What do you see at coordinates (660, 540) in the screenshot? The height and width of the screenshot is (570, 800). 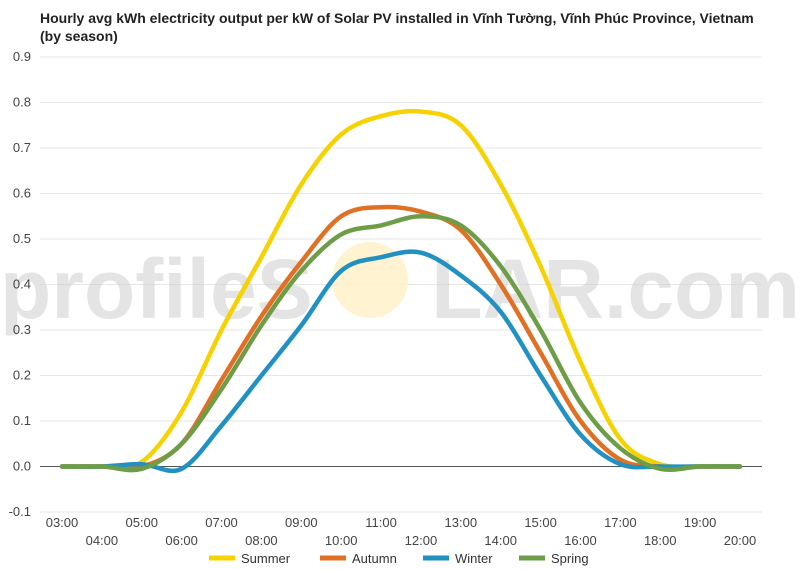 I see `x-tick-label: 18:00` at bounding box center [660, 540].